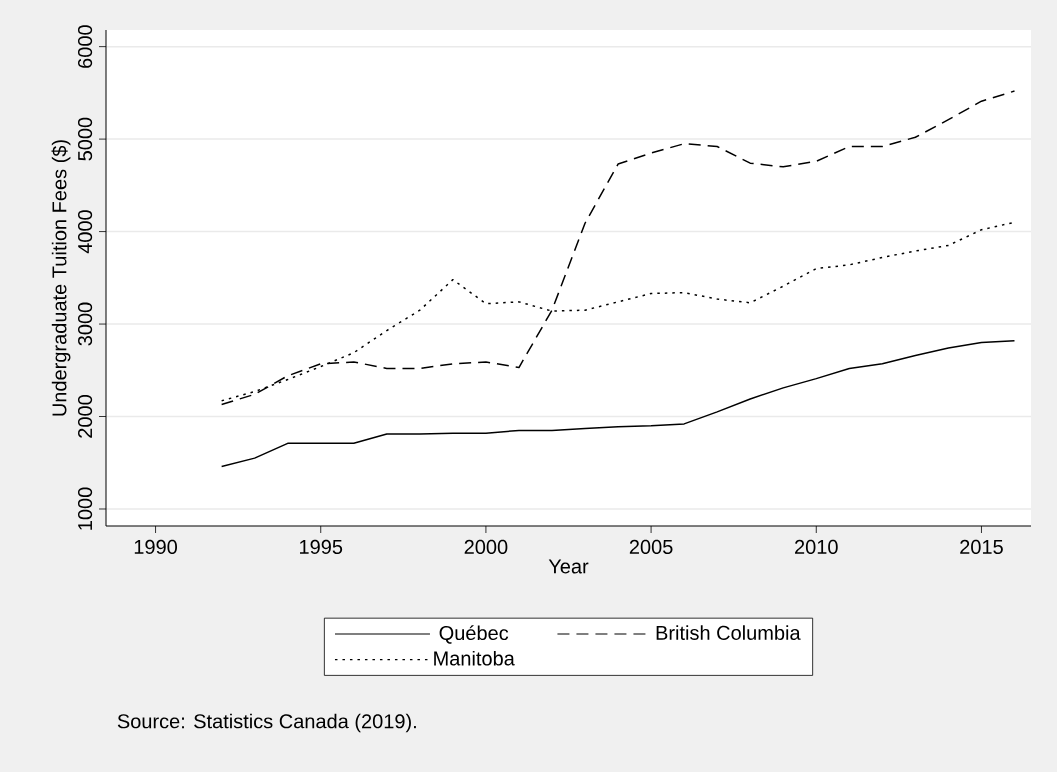  Describe the element at coordinates (85, 139) in the screenshot. I see `y-tick-label: 5000` at that location.